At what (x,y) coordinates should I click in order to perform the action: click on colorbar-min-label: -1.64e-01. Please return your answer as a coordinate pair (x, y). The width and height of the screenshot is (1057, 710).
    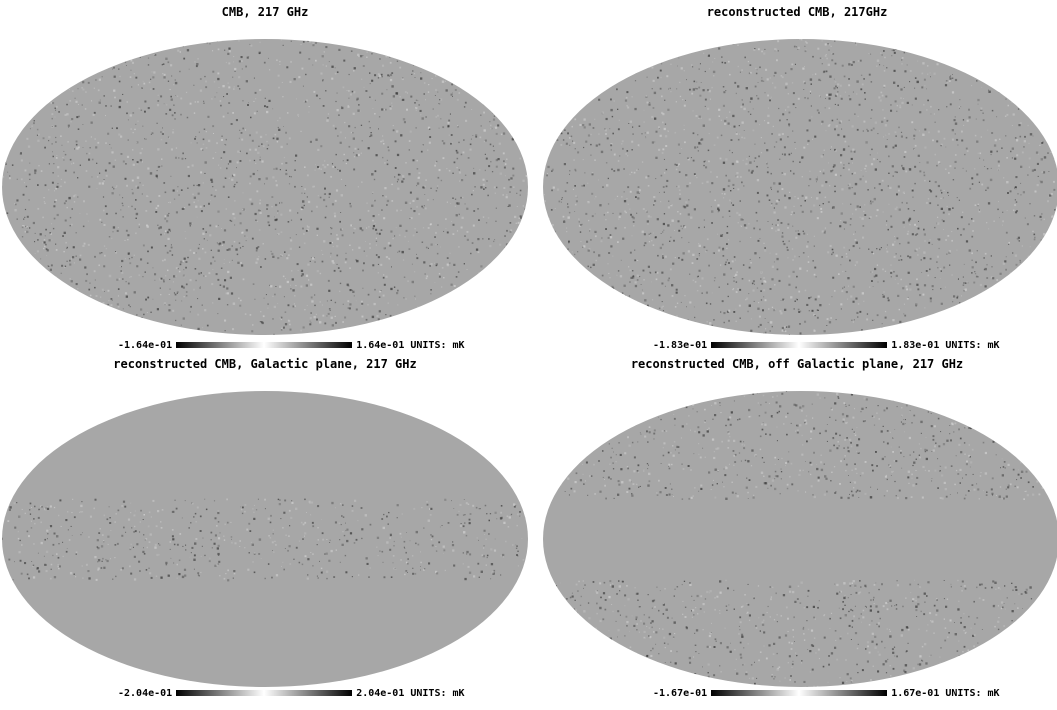
    Looking at the image, I should click on (145, 345).